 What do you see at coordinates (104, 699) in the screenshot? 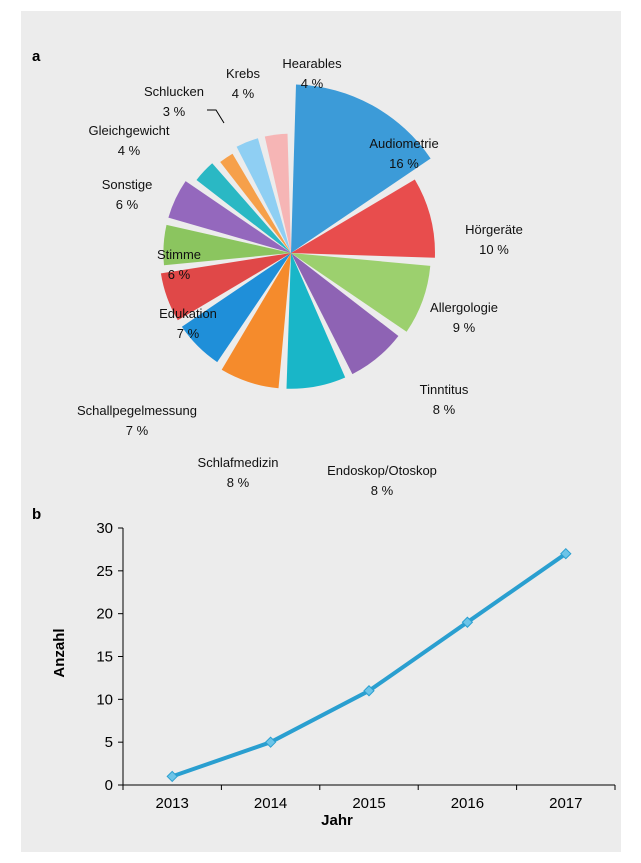
I see `y-tick-label: 10` at bounding box center [104, 699].